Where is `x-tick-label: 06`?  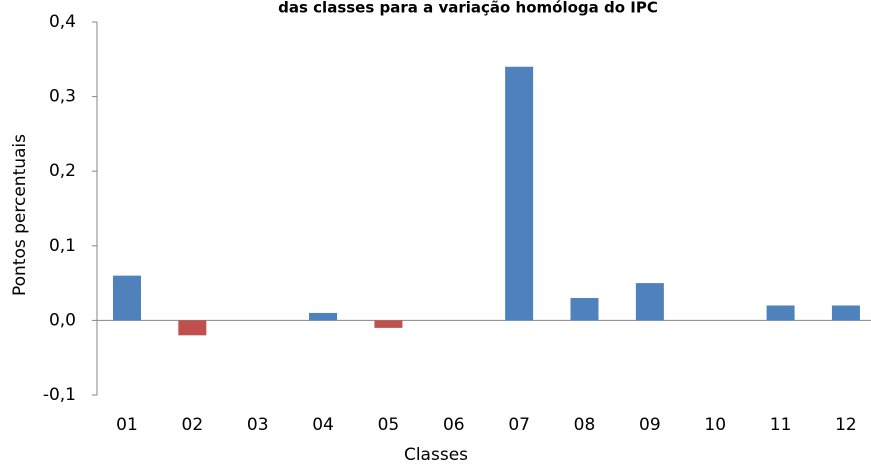
x-tick-label: 06 is located at coordinates (454, 425).